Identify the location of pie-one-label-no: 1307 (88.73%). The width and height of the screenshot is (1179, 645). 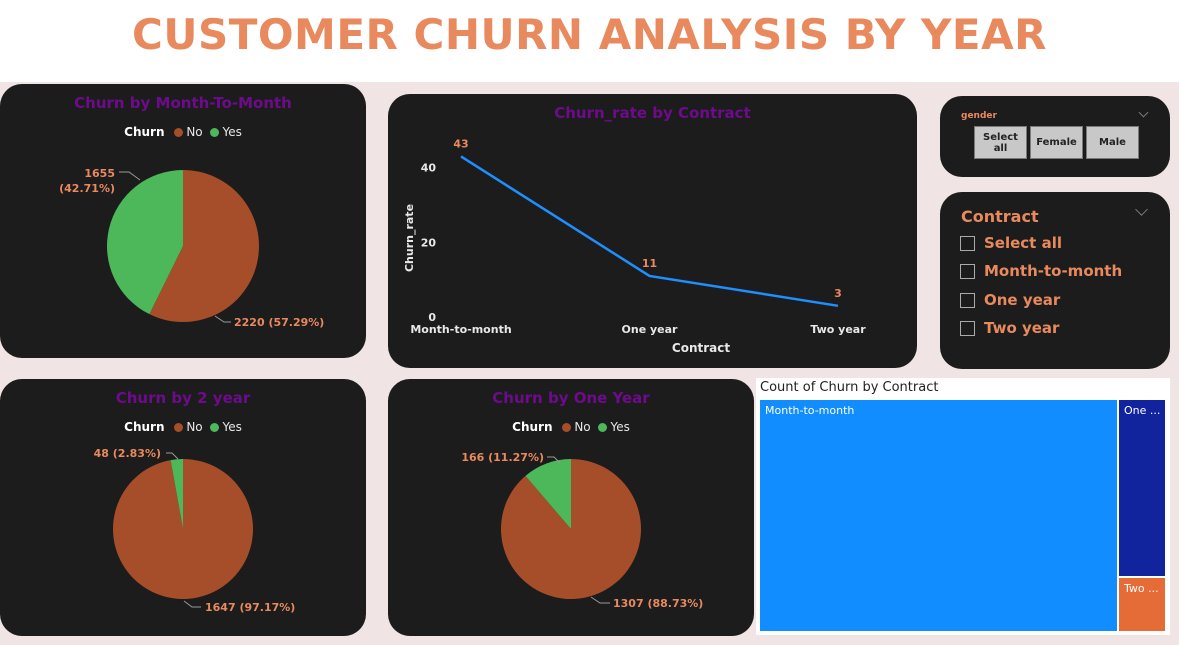
(658, 603).